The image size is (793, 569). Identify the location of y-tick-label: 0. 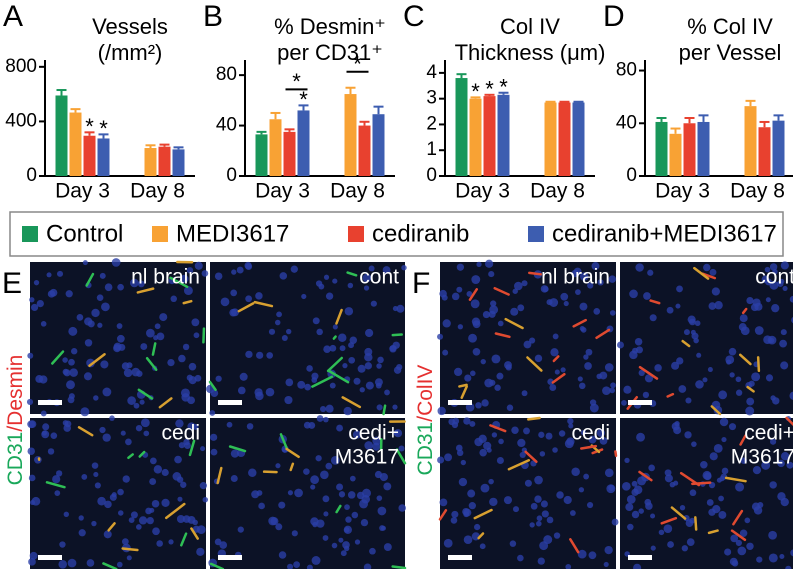
(231, 175).